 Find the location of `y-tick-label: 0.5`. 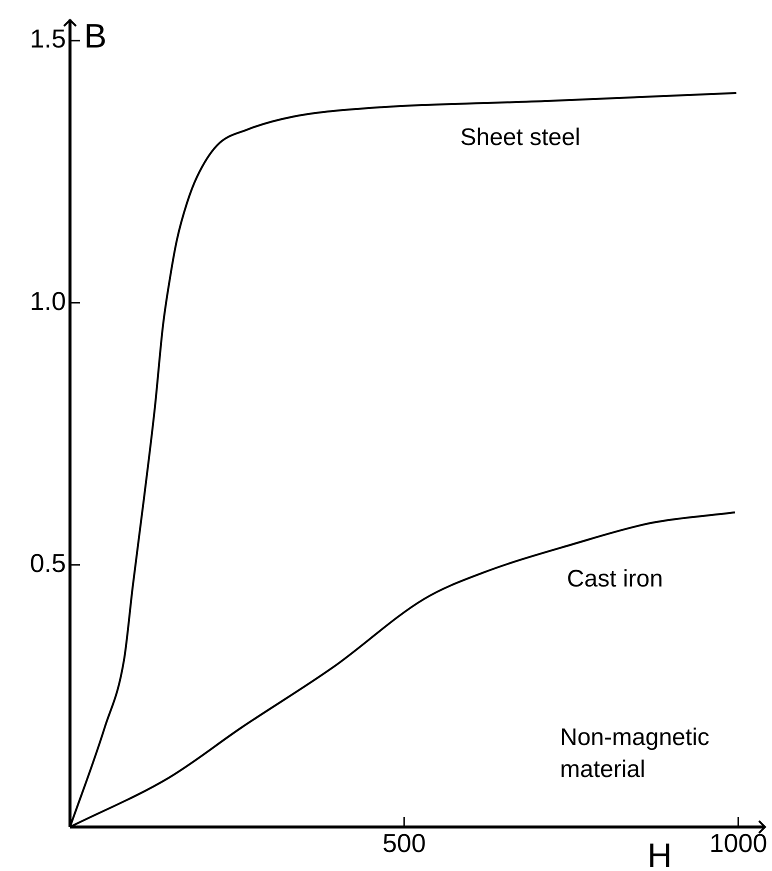

y-tick-label: 0.5 is located at coordinates (48, 563).